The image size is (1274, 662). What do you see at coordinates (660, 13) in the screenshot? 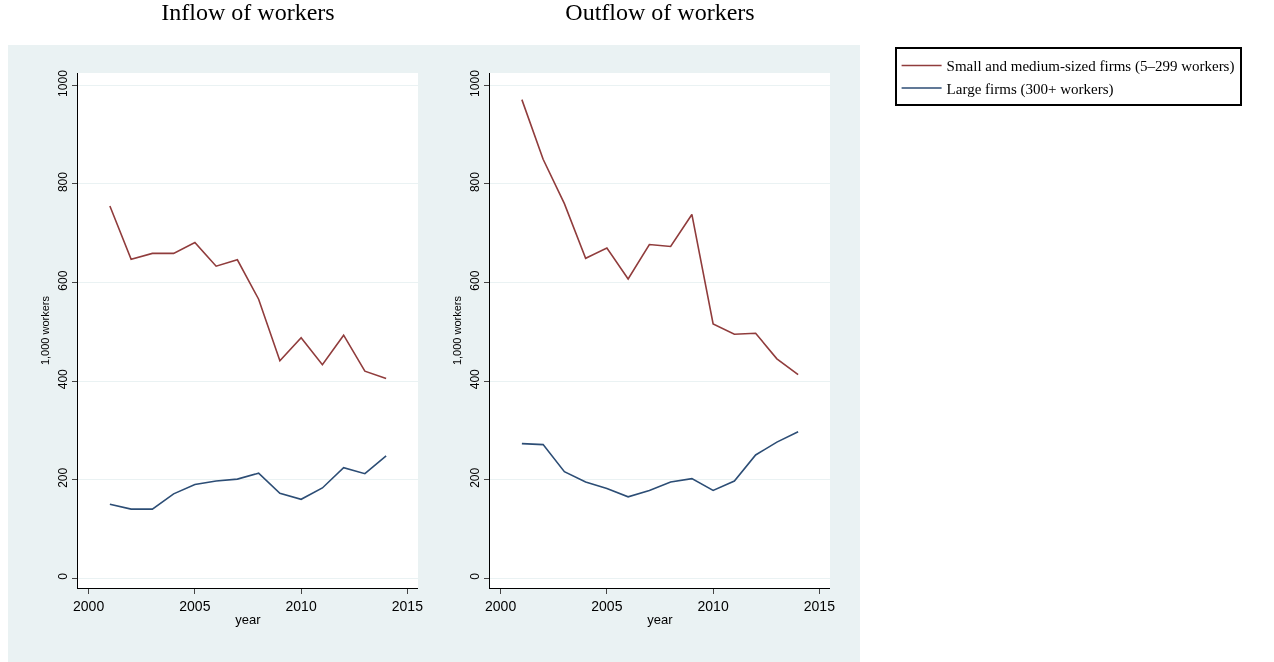
I see `chart-title: Outflow of workers` at bounding box center [660, 13].